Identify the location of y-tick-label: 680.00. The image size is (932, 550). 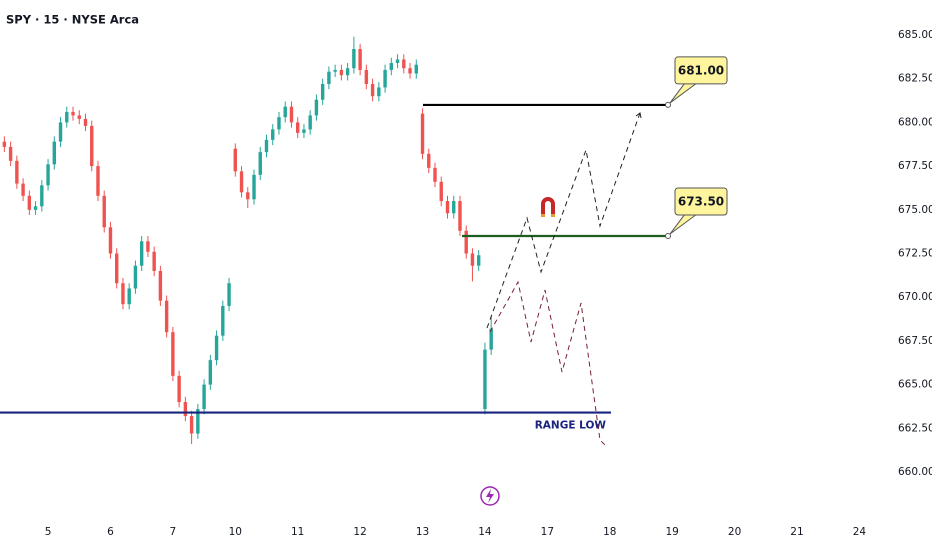
(915, 122).